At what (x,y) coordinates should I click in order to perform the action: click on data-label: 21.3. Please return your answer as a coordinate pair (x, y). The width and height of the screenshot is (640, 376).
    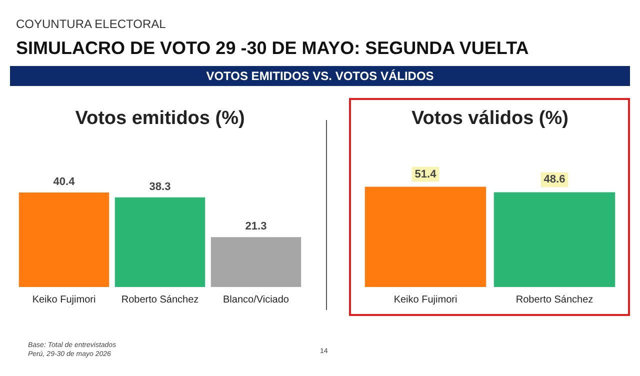
    Looking at the image, I should click on (256, 226).